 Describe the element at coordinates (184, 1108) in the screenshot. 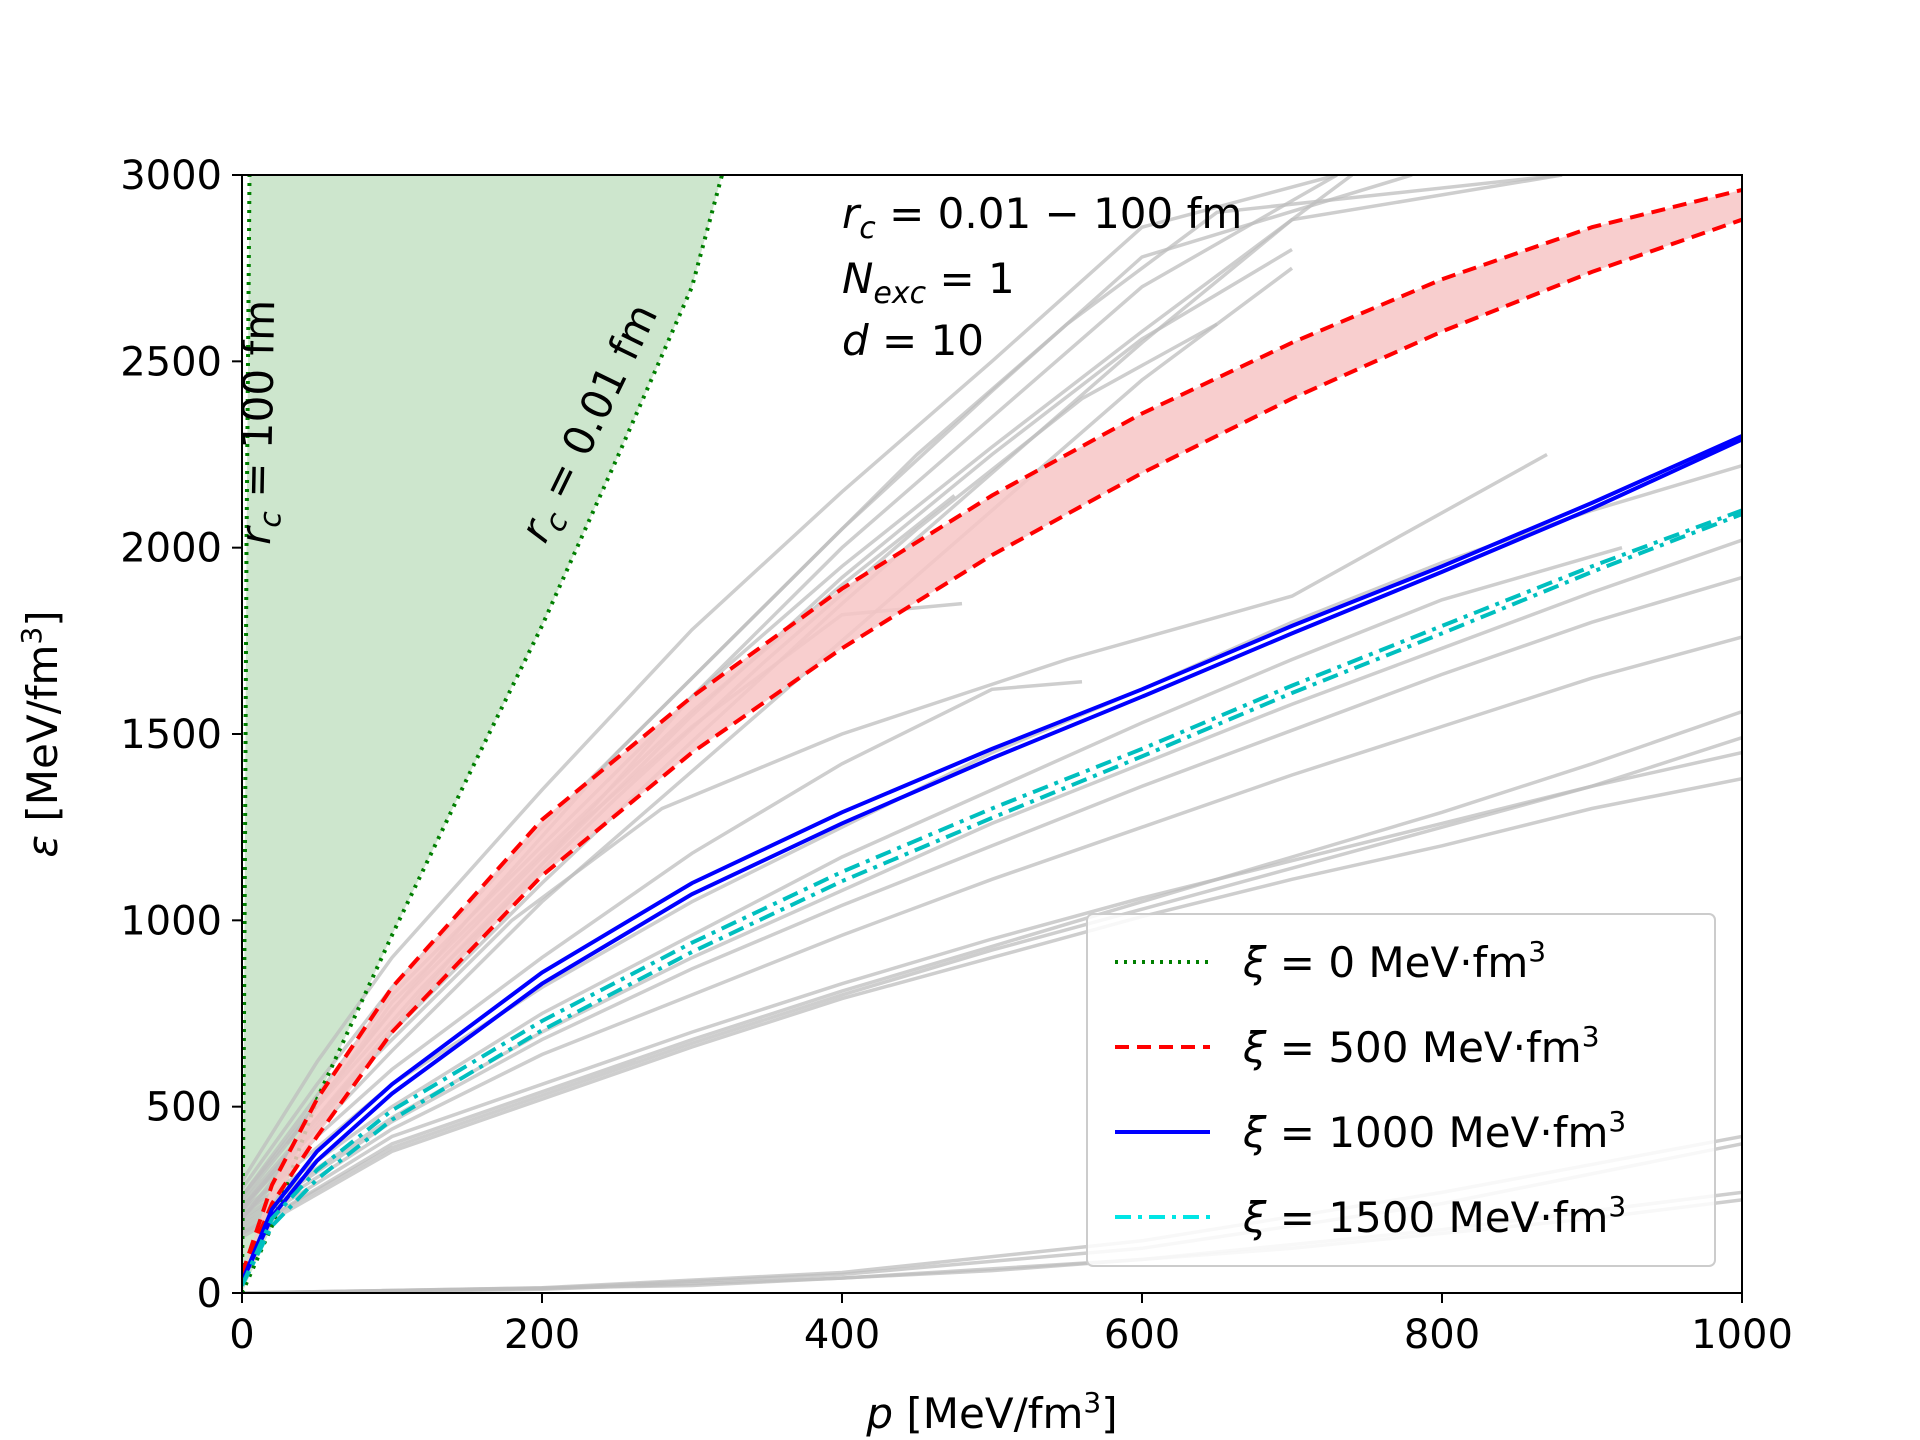

I see `y-tick-label-500: 500` at that location.